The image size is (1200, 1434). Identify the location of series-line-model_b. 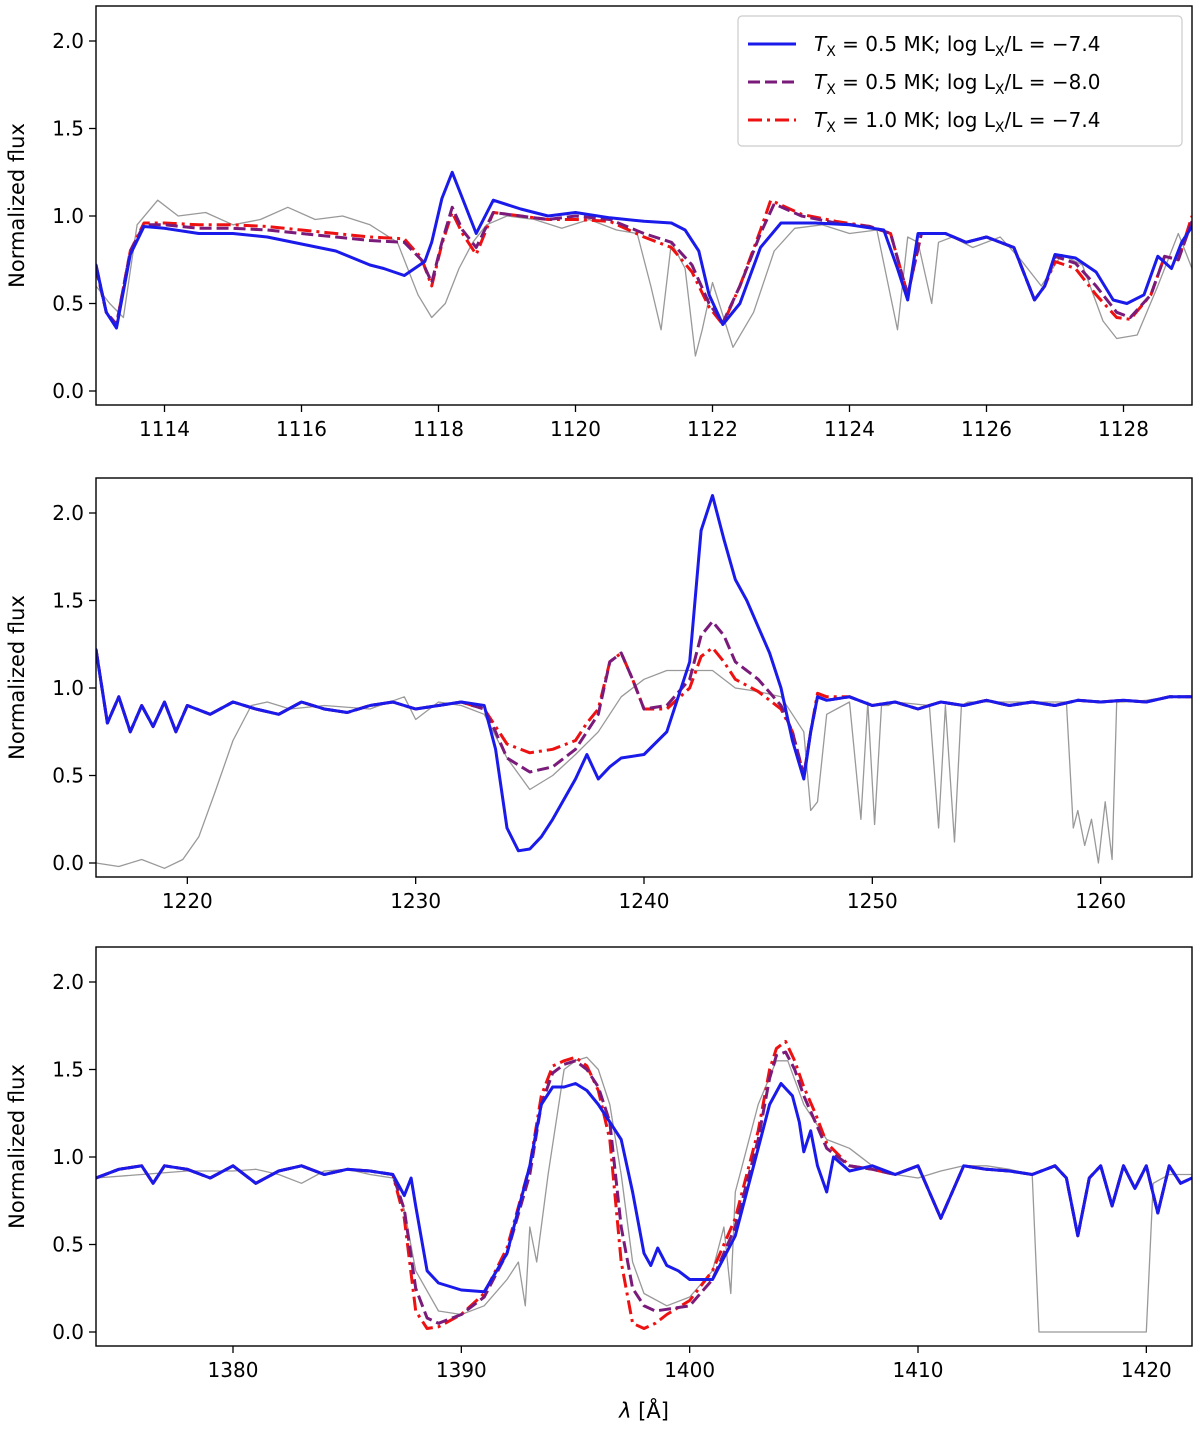
(644, 264).